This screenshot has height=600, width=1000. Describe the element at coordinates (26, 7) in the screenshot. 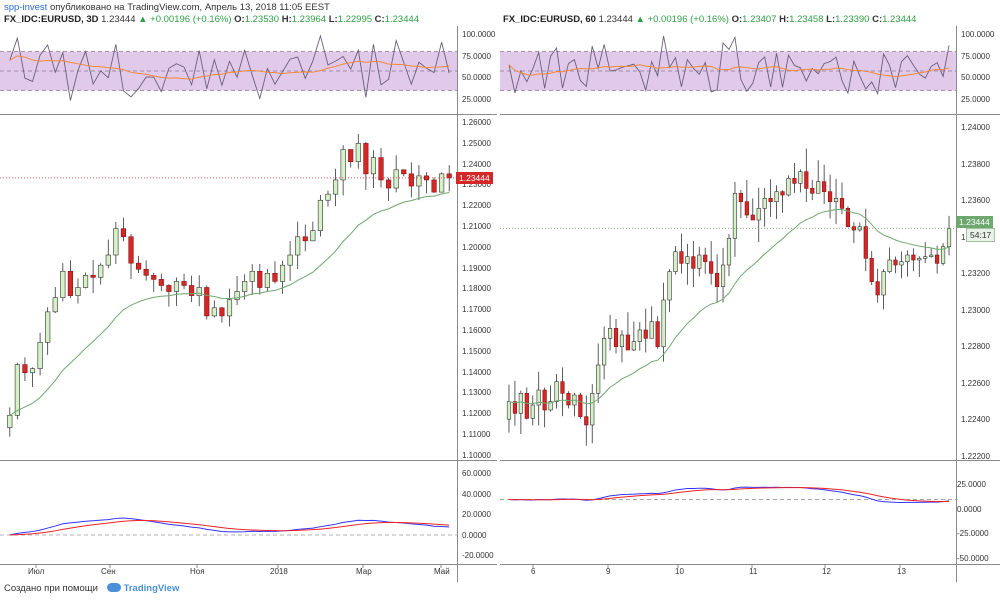

I see `publisher-user: spp-invest` at that location.